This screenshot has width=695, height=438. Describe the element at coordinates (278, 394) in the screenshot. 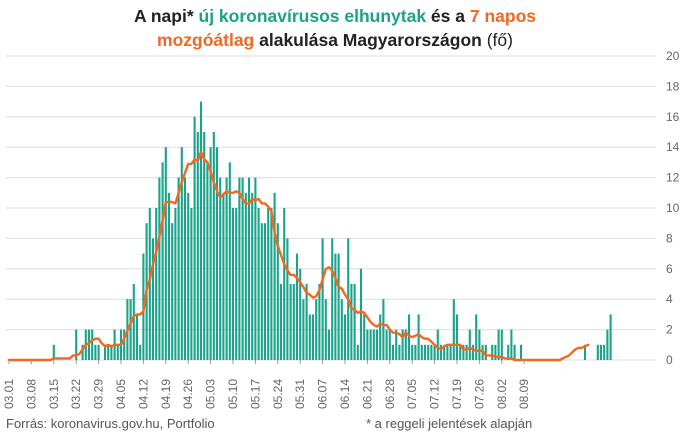

I see `x-tick-label: 05.24` at that location.